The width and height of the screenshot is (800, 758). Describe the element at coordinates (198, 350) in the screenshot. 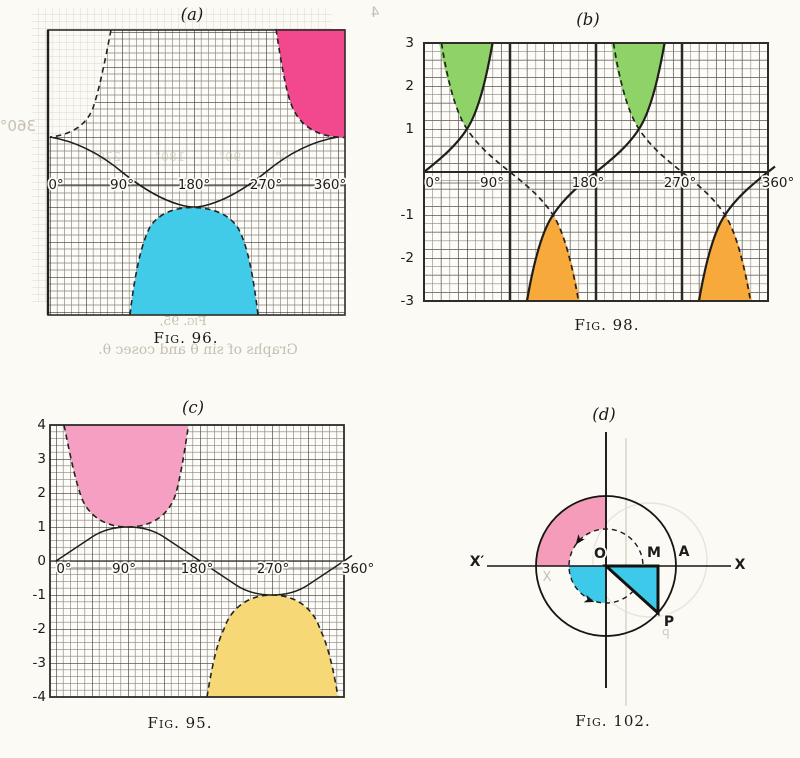

I see `ghost-title-caption: Graphs of sin θ and cosec θ.` at that location.